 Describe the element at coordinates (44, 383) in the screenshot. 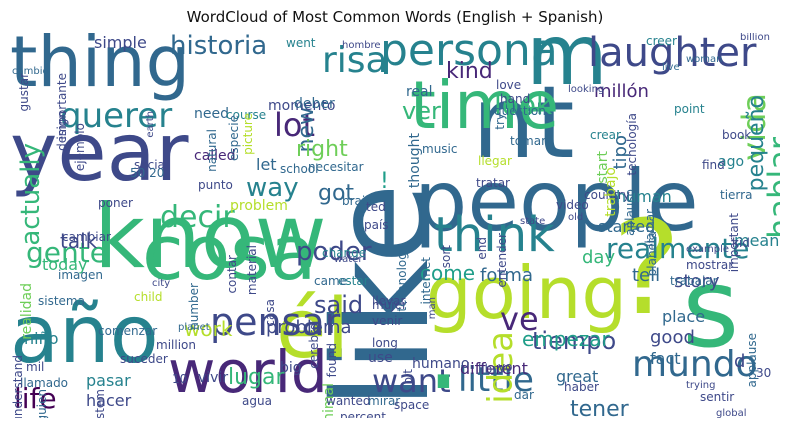

I see `word-133: llamado` at that location.